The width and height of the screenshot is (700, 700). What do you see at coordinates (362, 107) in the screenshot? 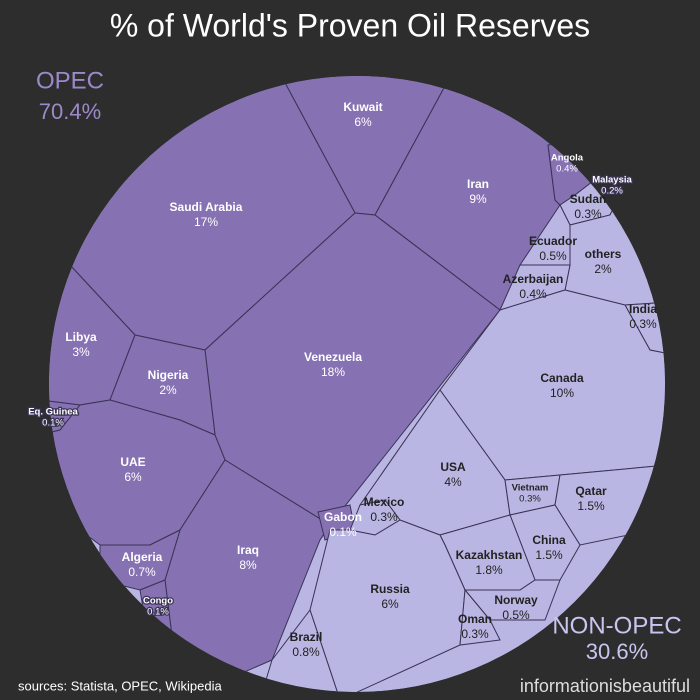
I see `cell-name: Kuwait` at bounding box center [362, 107].